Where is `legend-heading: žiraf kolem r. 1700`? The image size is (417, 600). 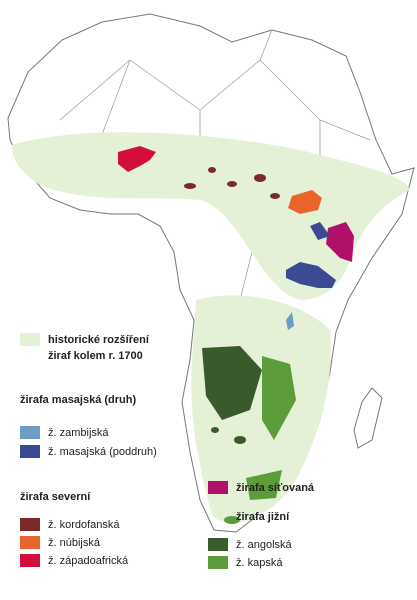 legend-heading: žiraf kolem r. 1700 is located at coordinates (95, 356).